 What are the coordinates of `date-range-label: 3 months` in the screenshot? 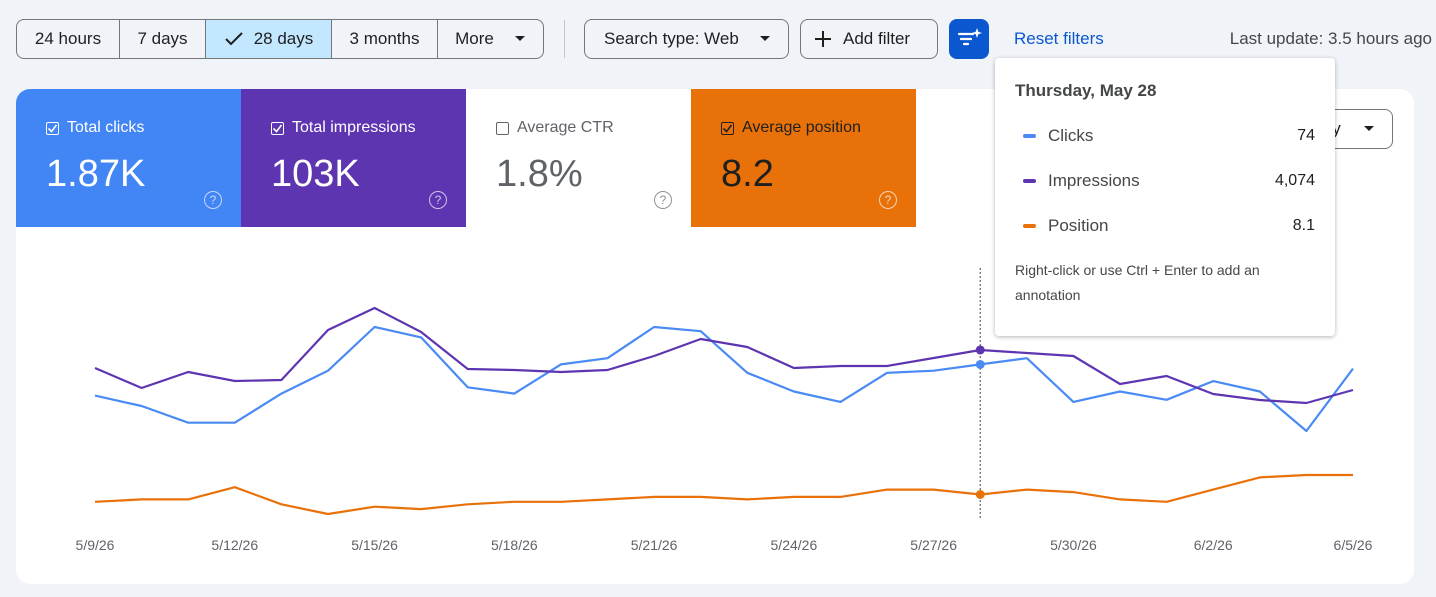 It's located at (384, 38).